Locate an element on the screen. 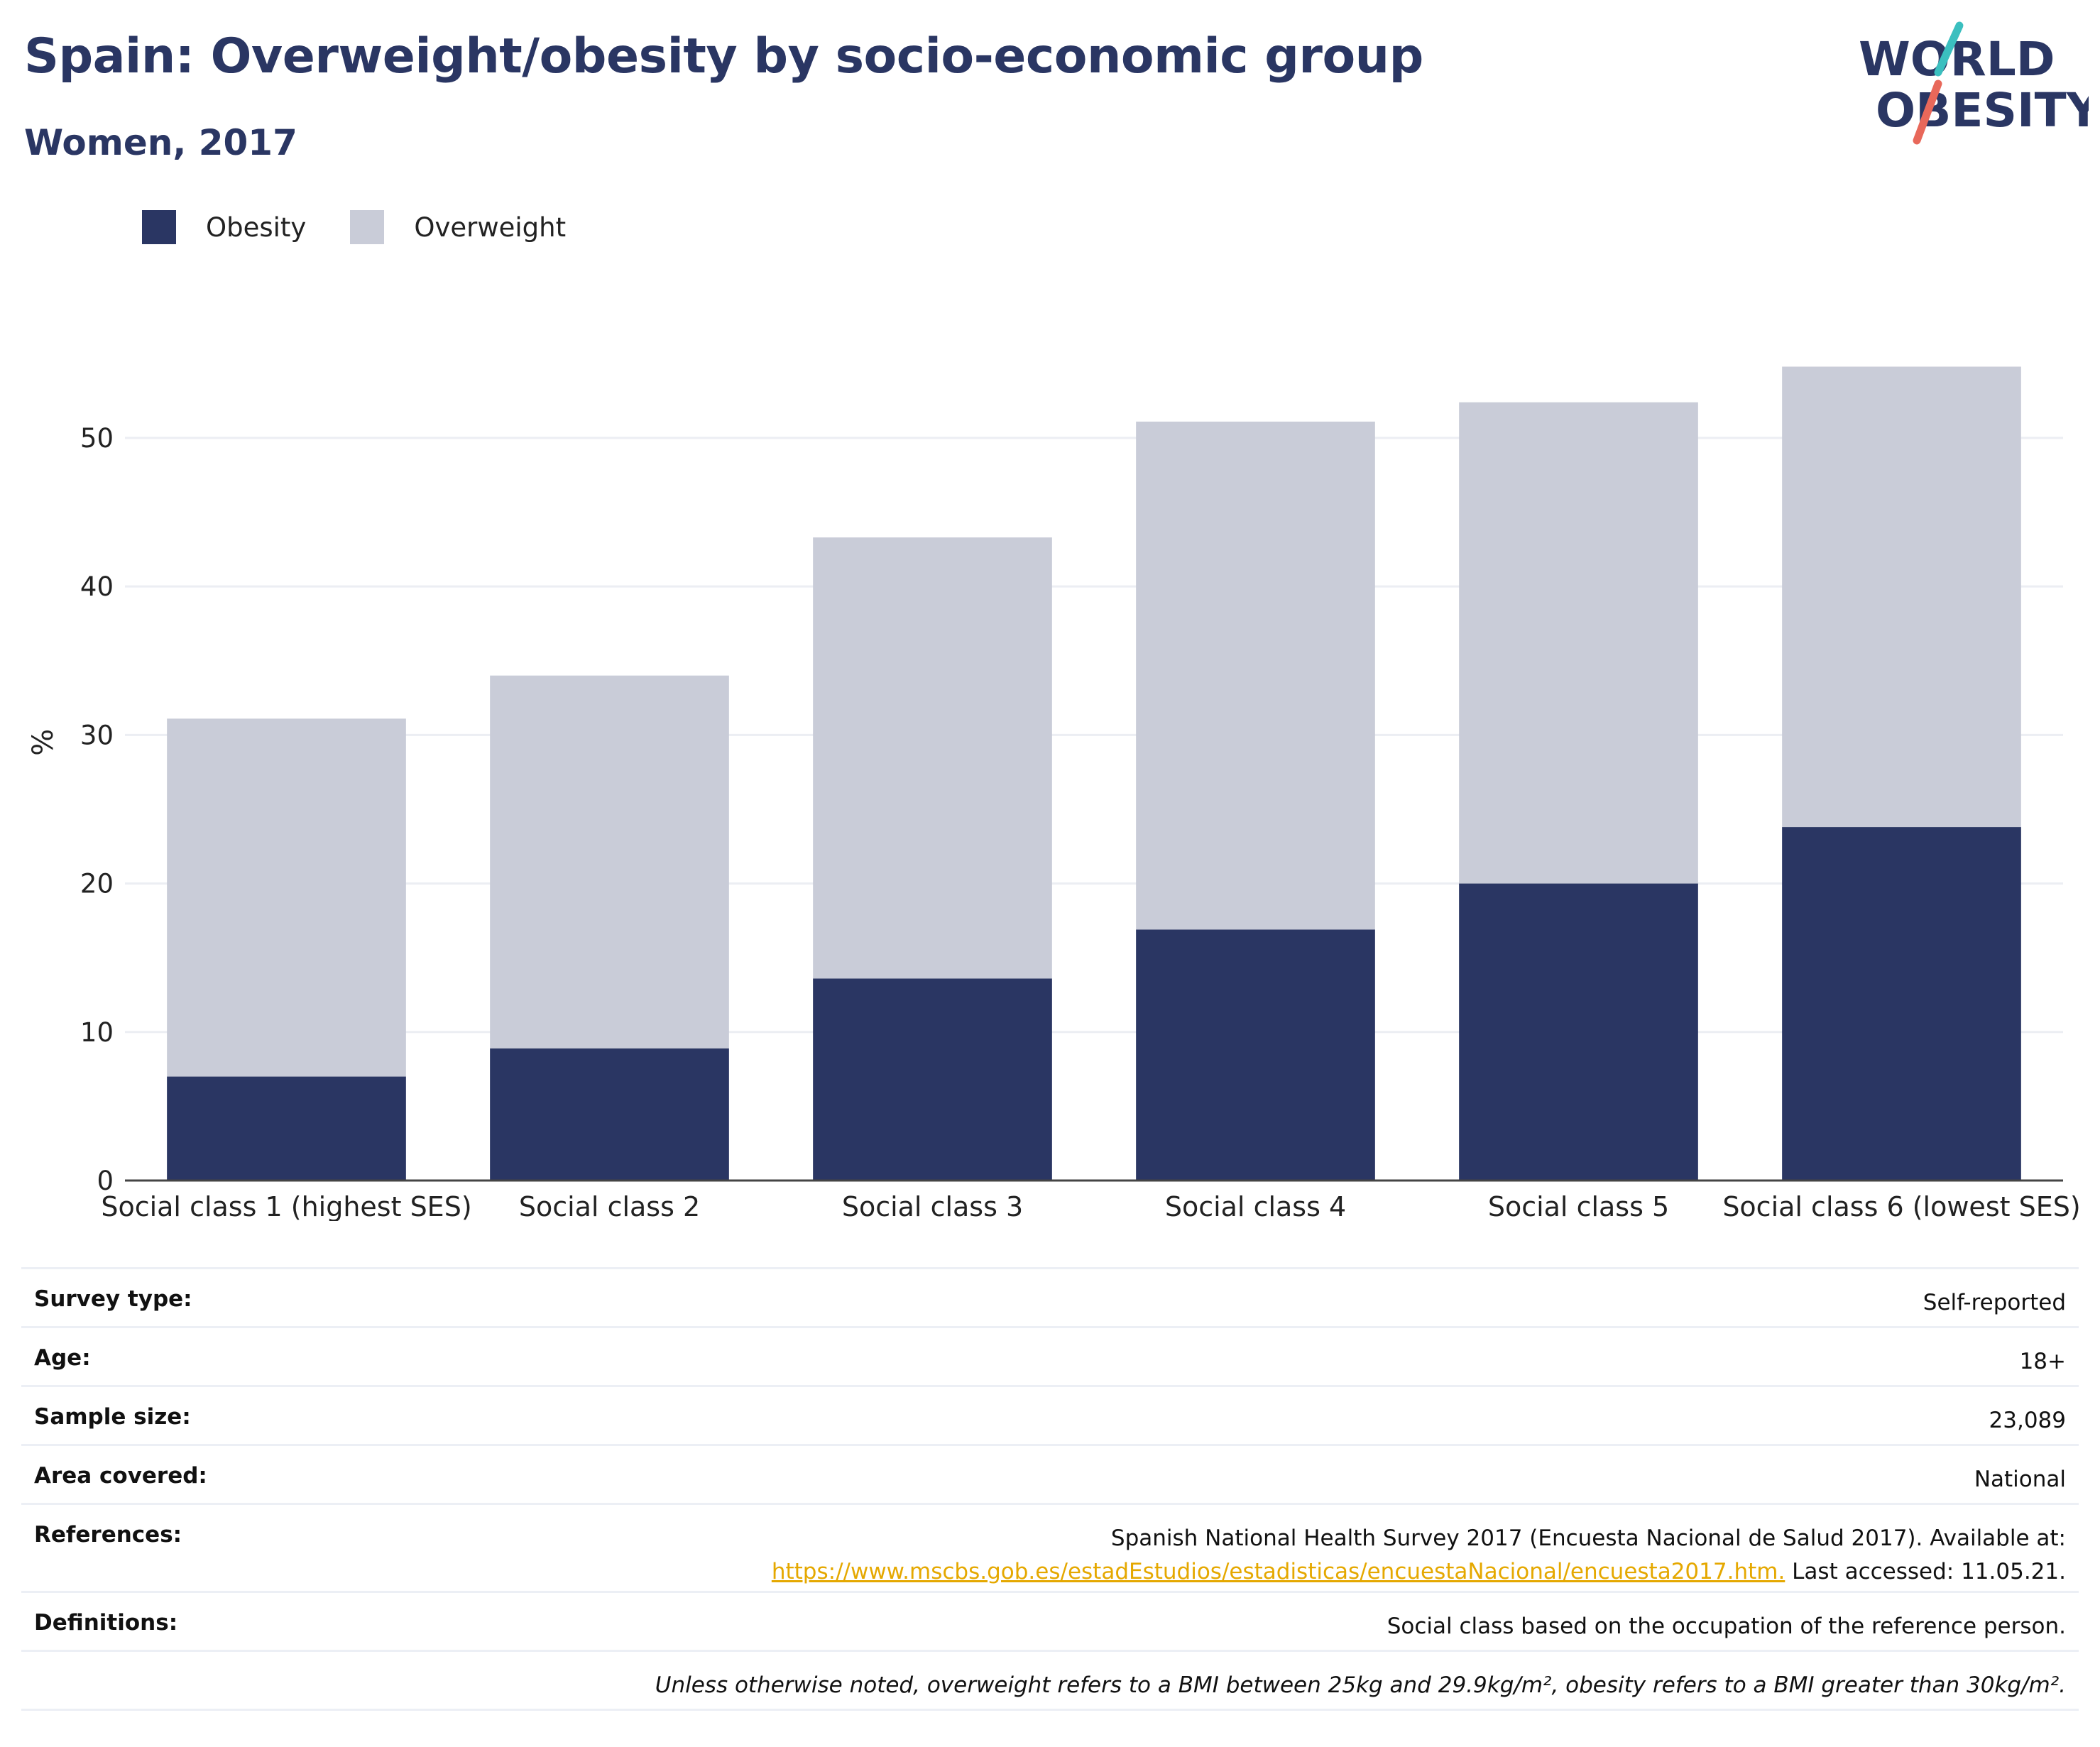 This screenshot has width=2100, height=1747. x-tick-label-3: Social class 3 is located at coordinates (932, 1206).